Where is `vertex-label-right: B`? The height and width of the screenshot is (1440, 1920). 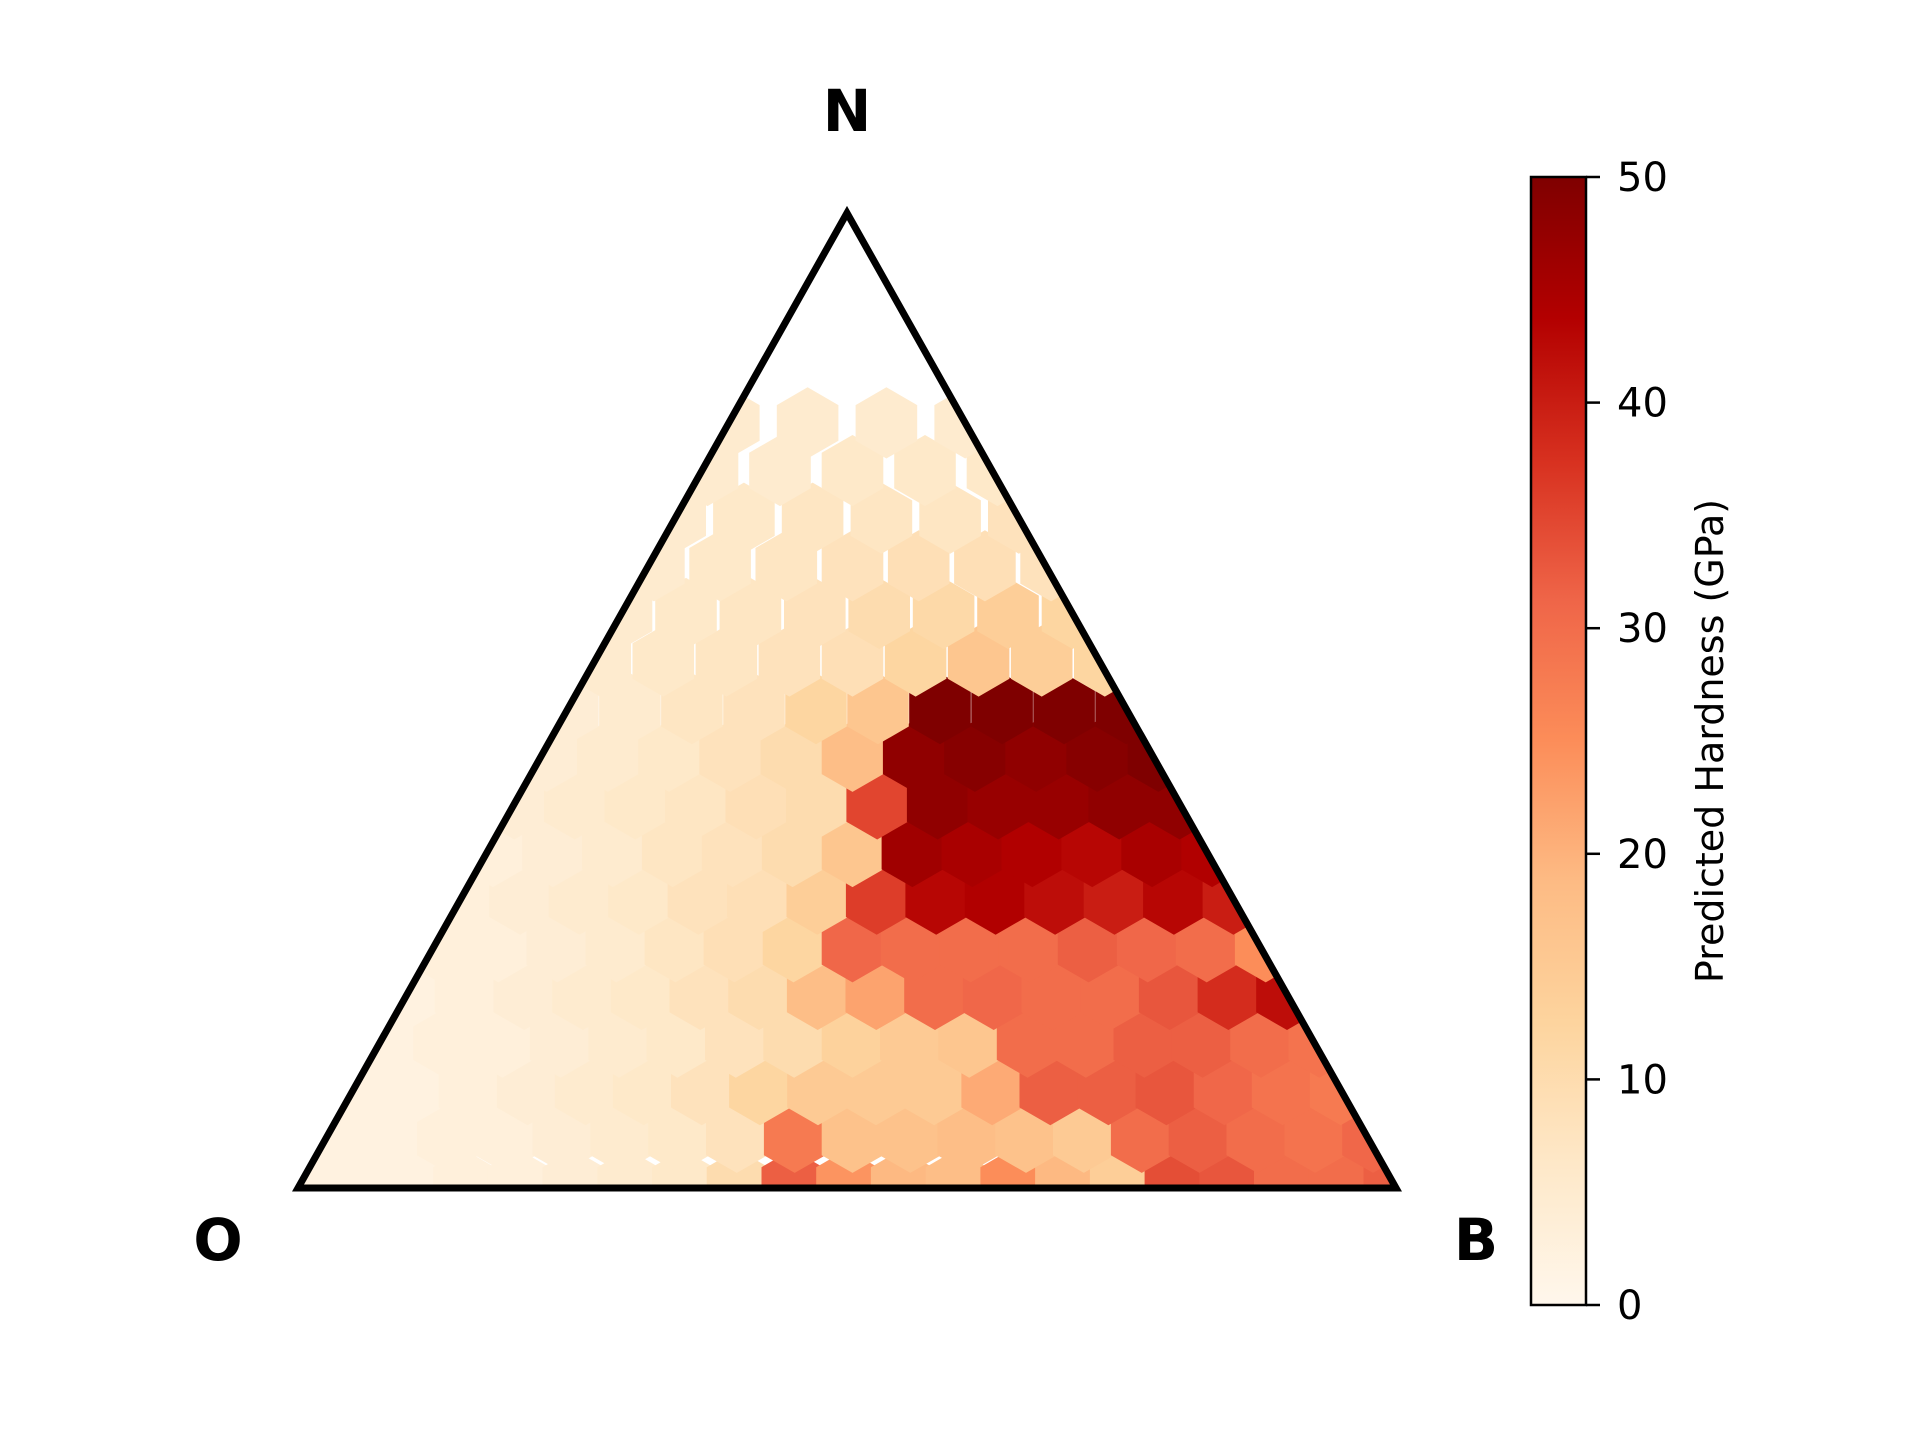 vertex-label-right: B is located at coordinates (1476, 1240).